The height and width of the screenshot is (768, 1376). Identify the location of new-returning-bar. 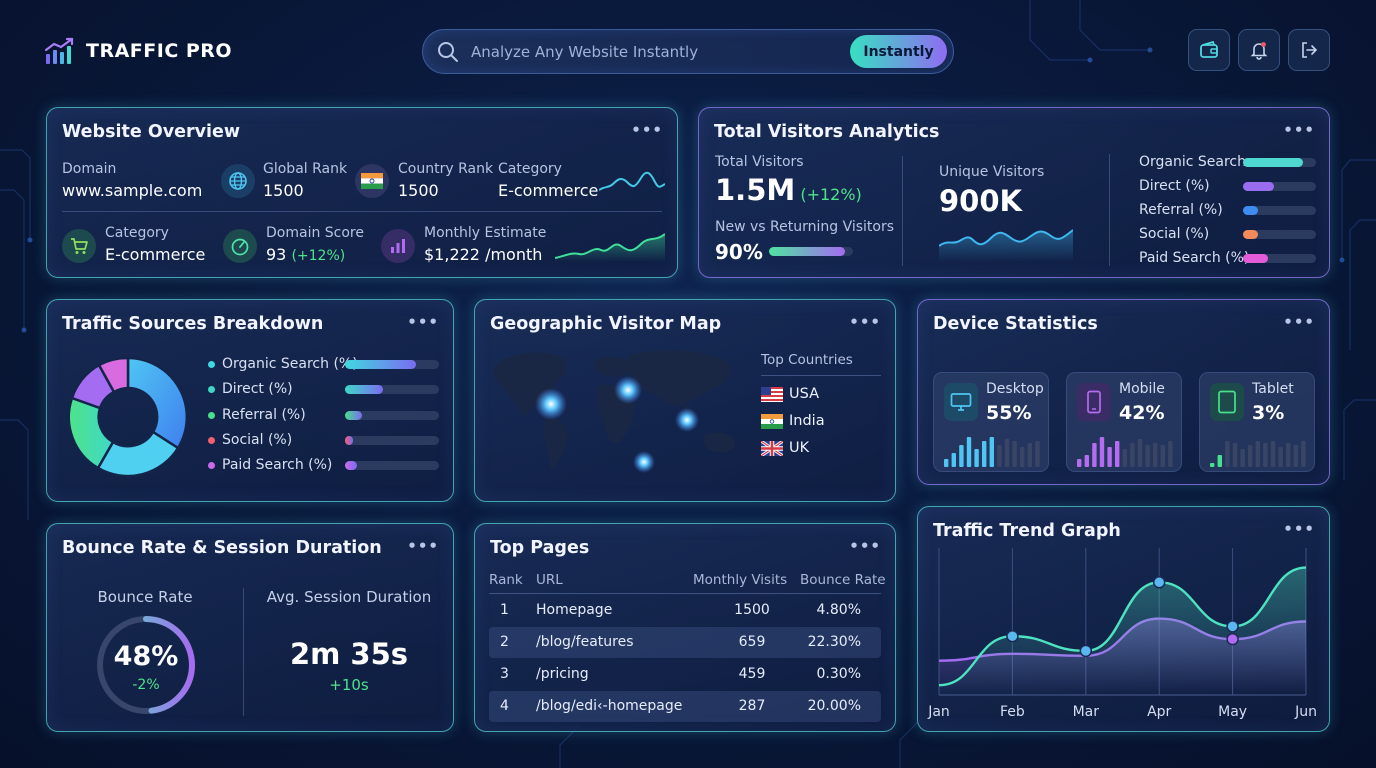
(811, 251).